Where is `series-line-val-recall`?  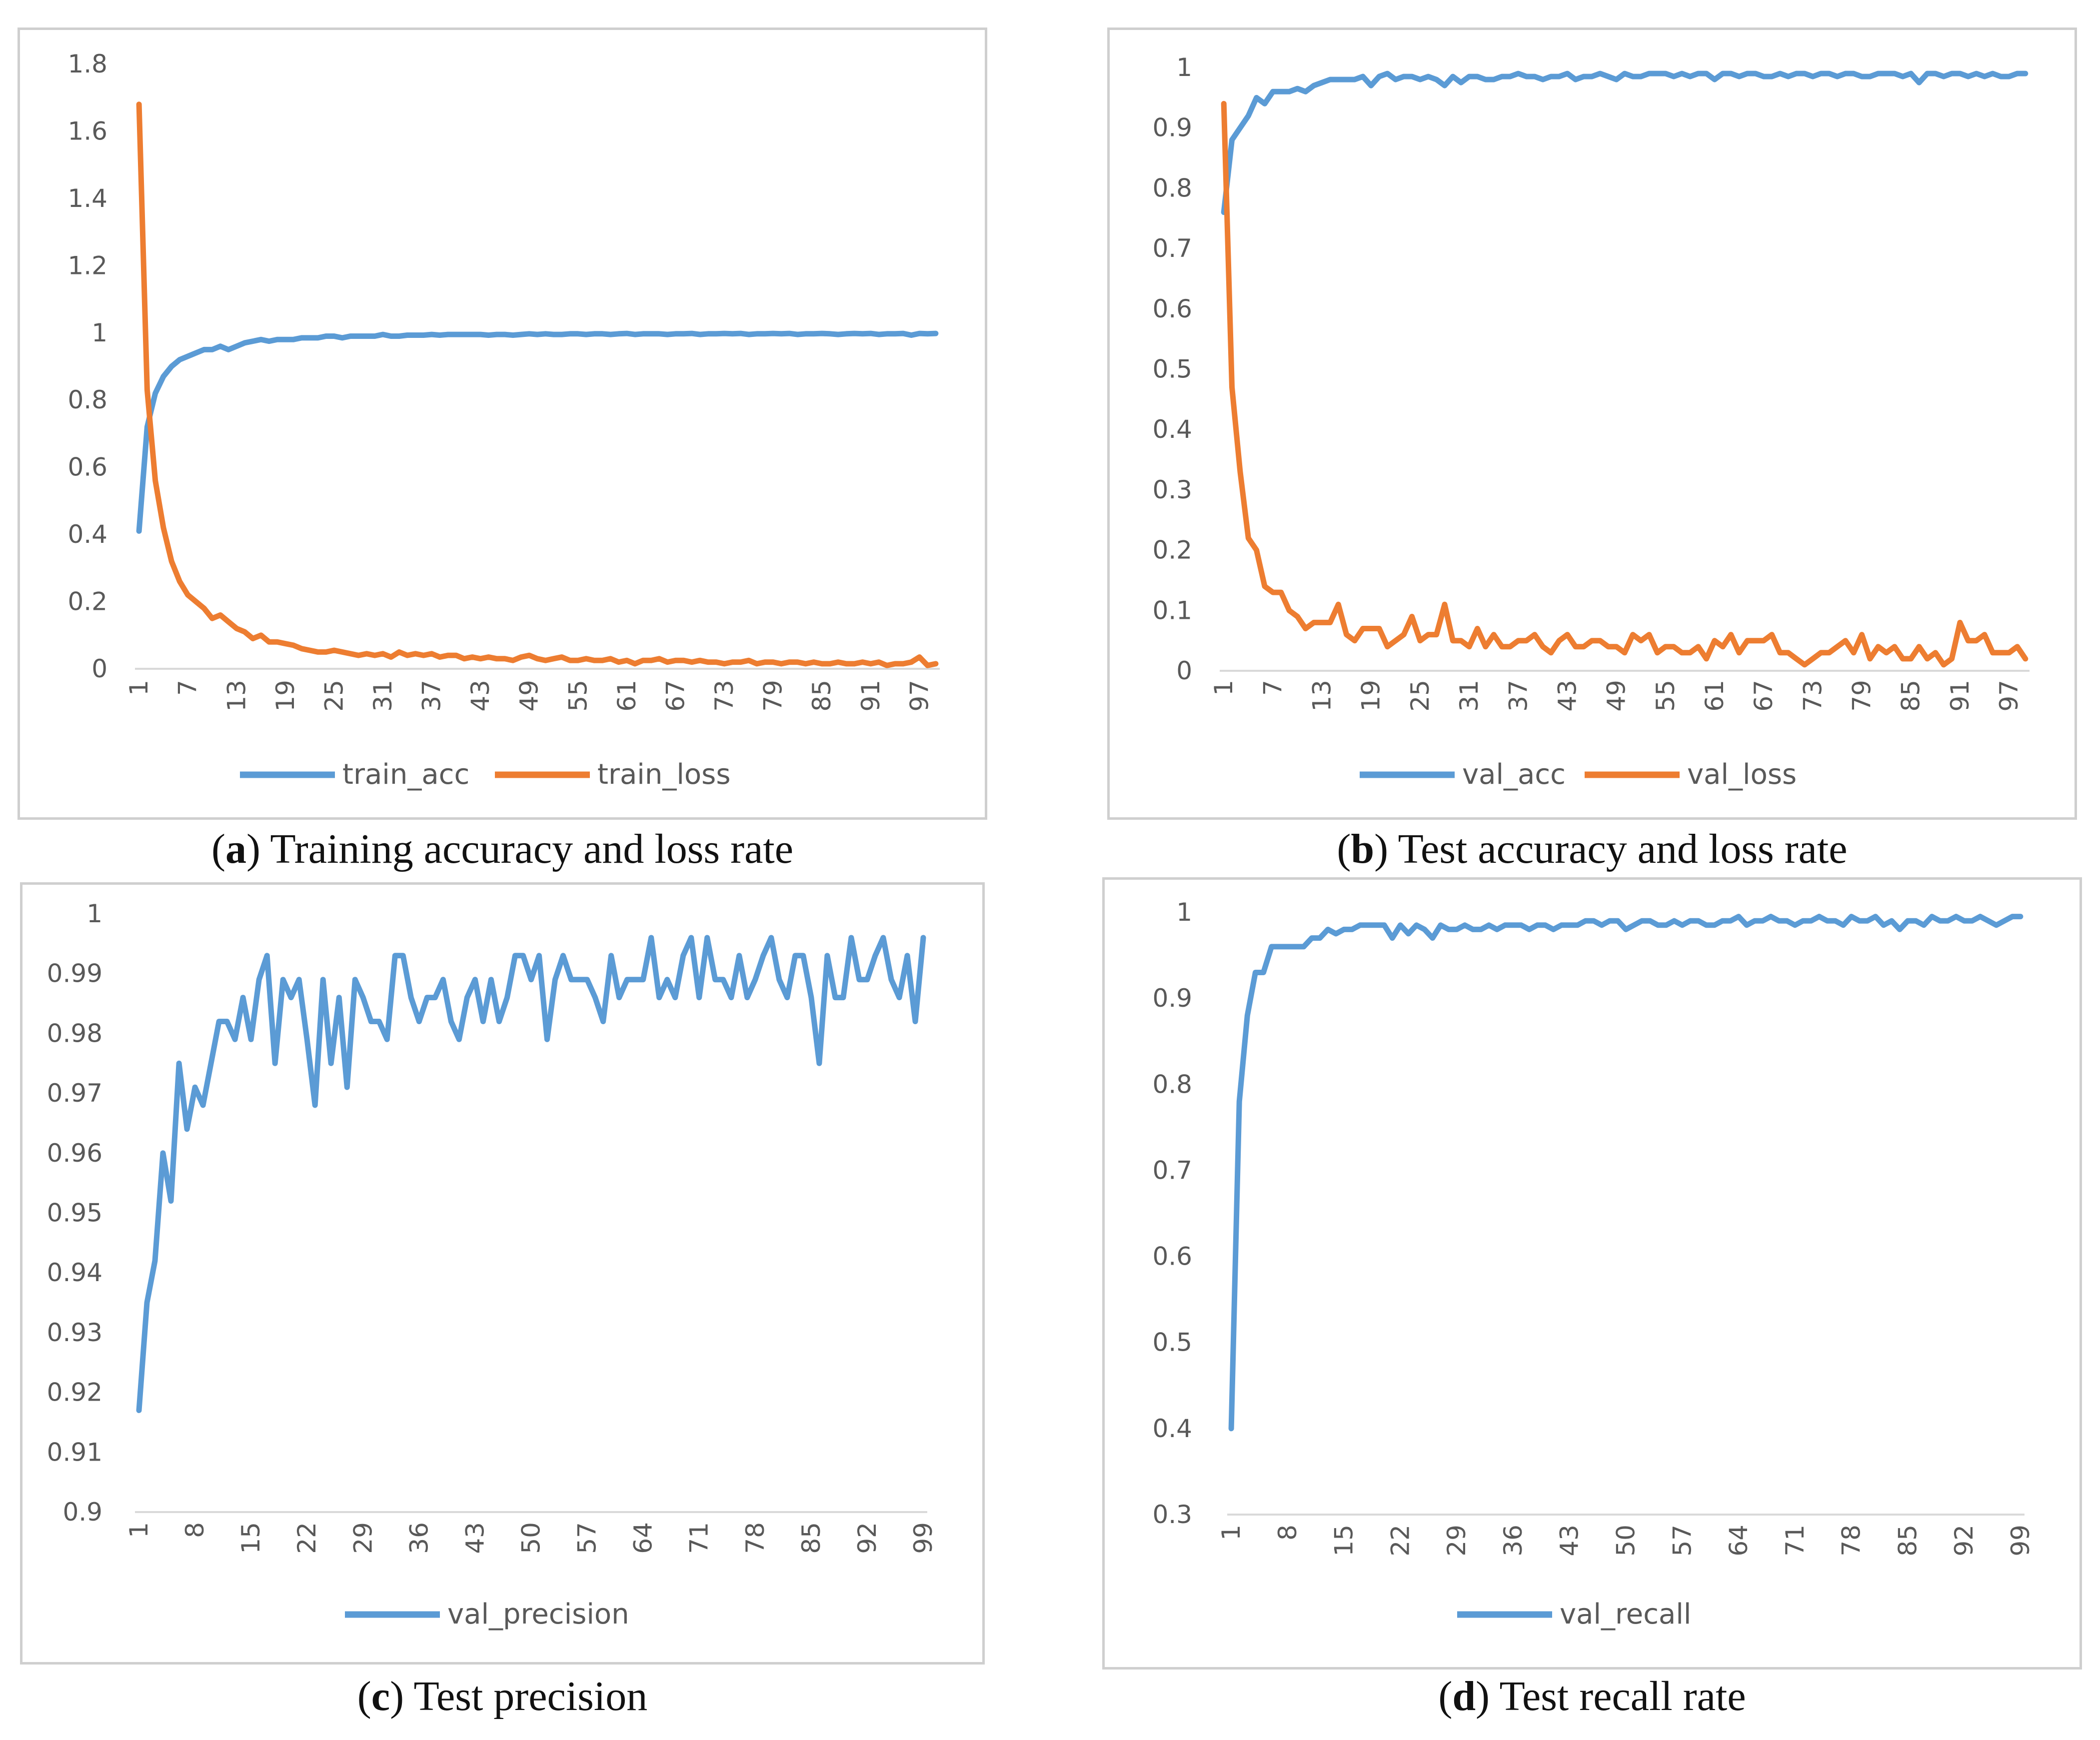
series-line-val-recall is located at coordinates (1626, 1173).